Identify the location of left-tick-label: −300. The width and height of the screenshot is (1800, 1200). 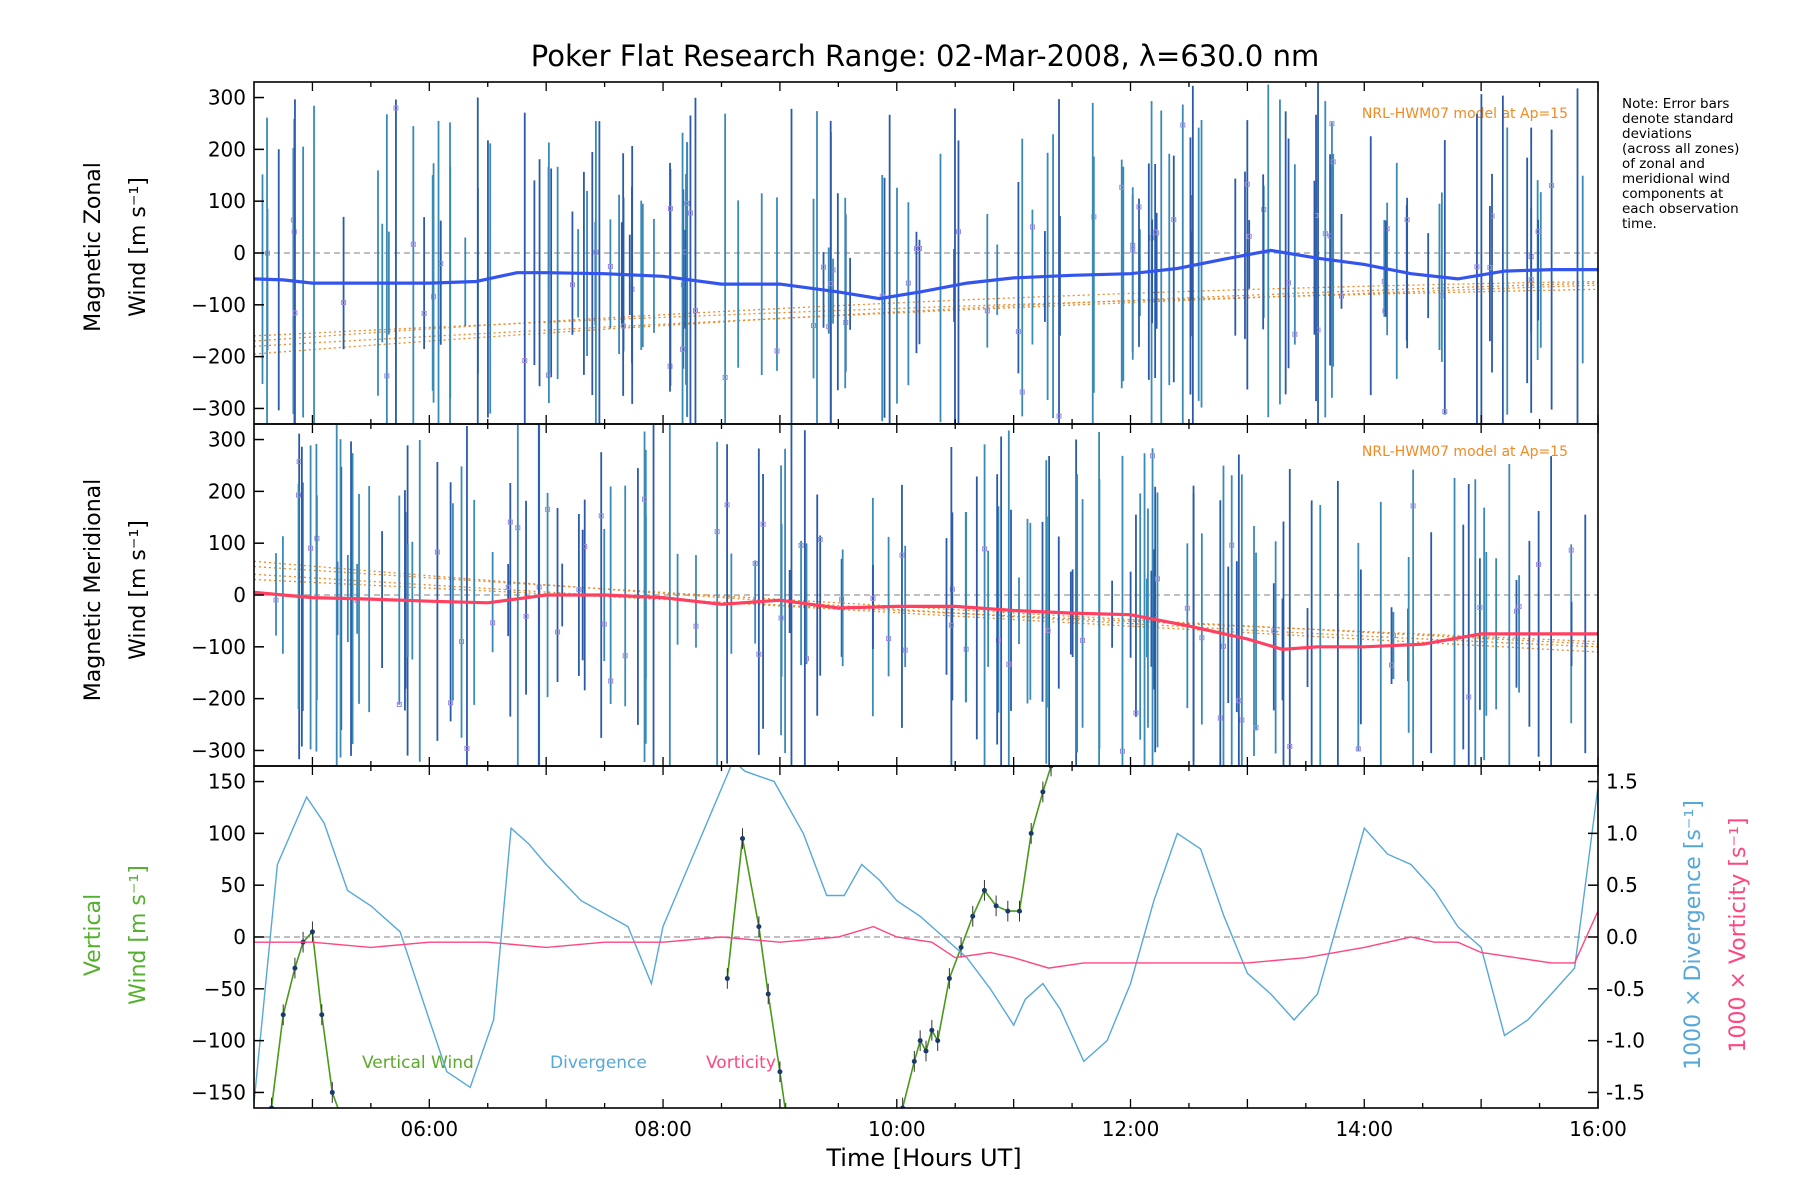
(218, 750).